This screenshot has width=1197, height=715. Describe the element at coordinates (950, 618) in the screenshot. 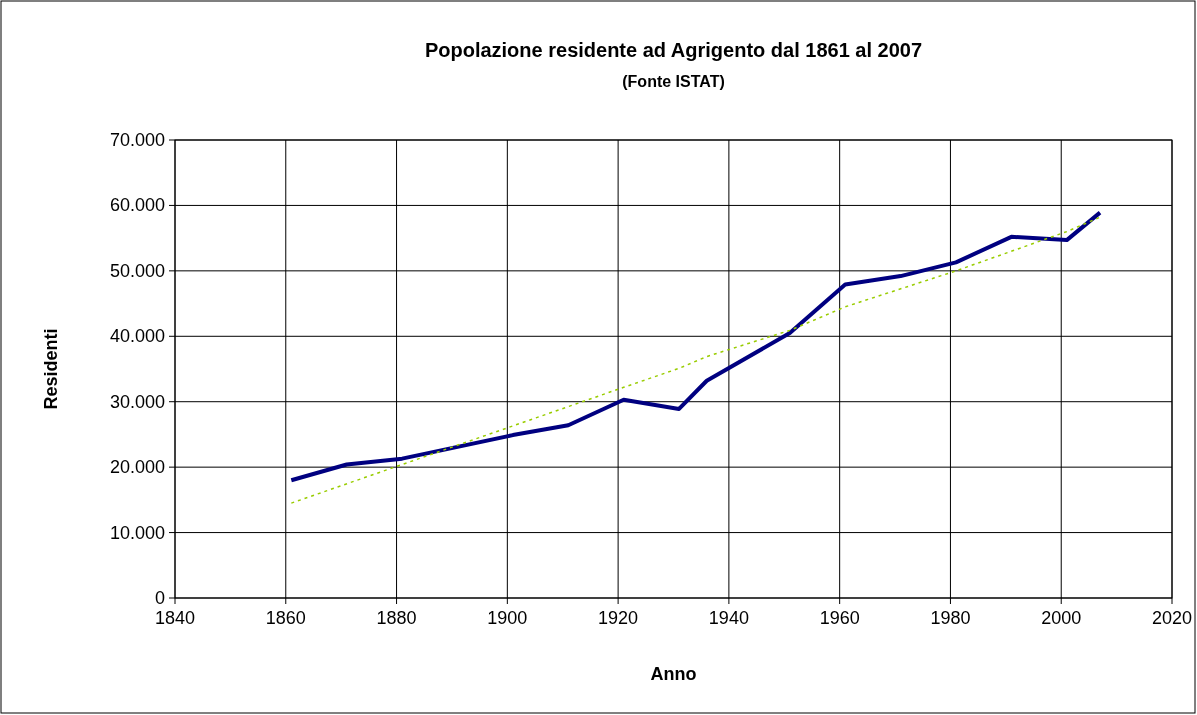

I see `x-tick-label: 1980` at that location.